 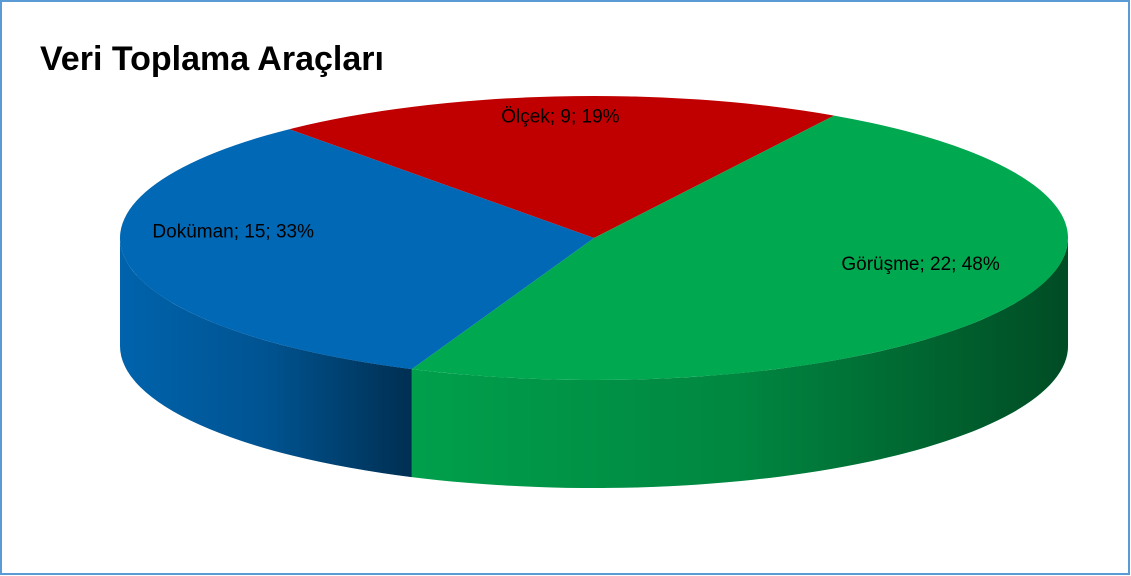 I want to click on slice, so click(x=562, y=166).